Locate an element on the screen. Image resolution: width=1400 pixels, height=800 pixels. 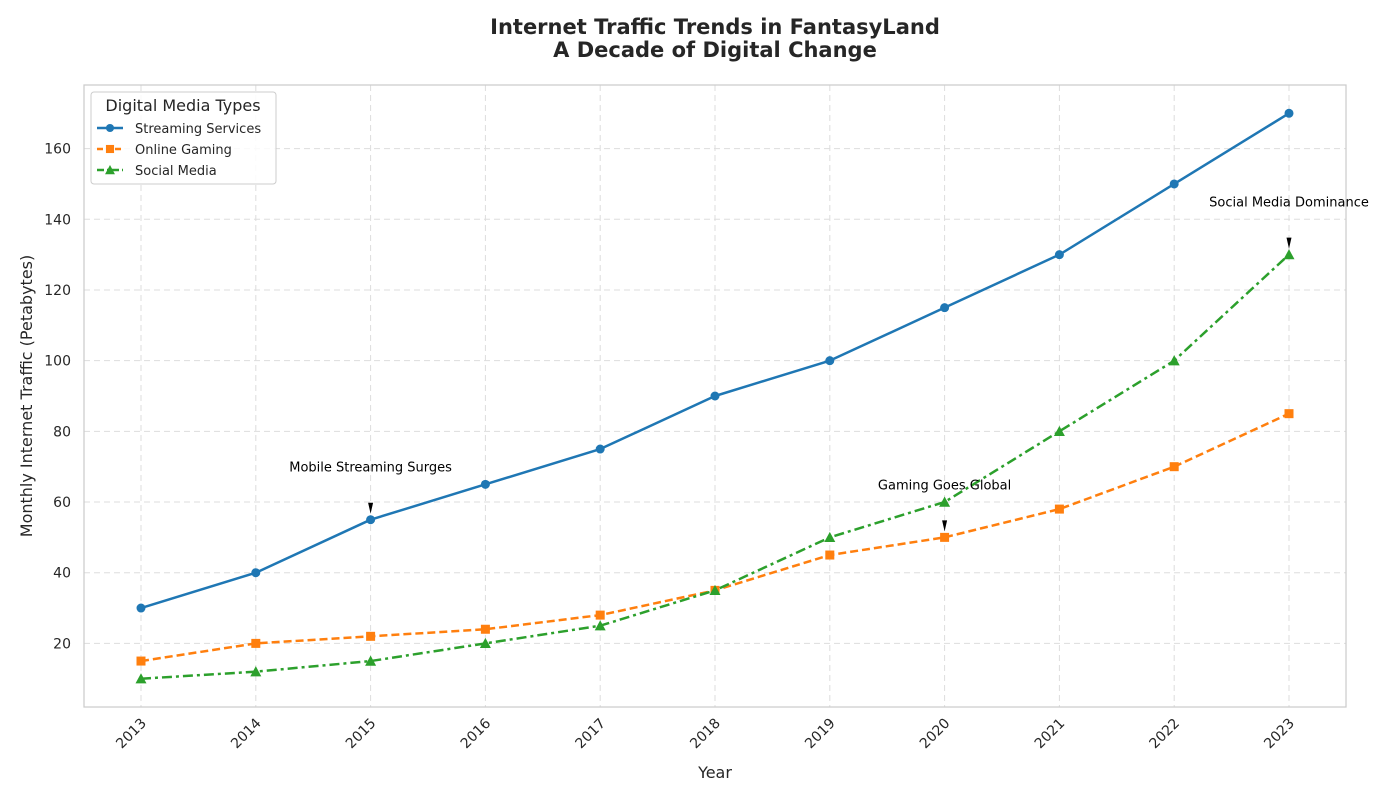
legend-title: Digital Media Types is located at coordinates (182, 105).